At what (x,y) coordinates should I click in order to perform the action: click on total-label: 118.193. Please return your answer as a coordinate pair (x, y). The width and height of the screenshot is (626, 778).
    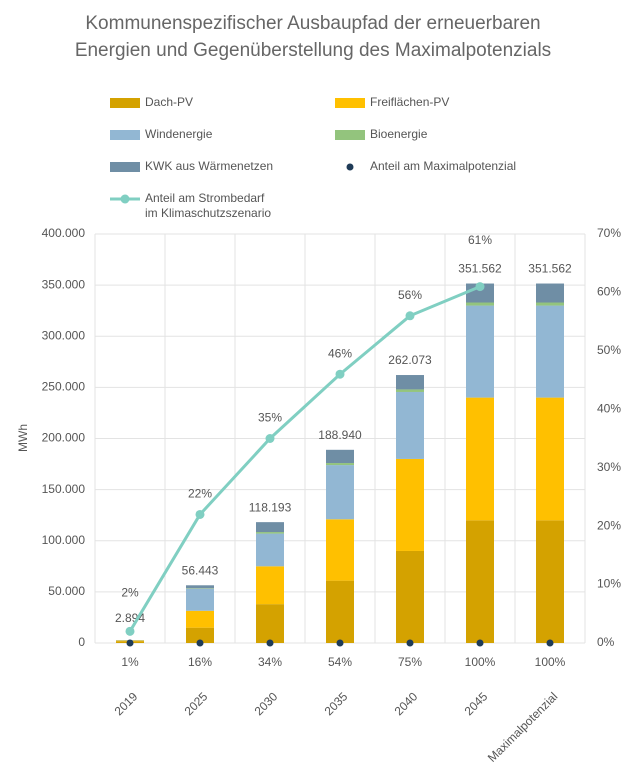
    Looking at the image, I should click on (270, 507).